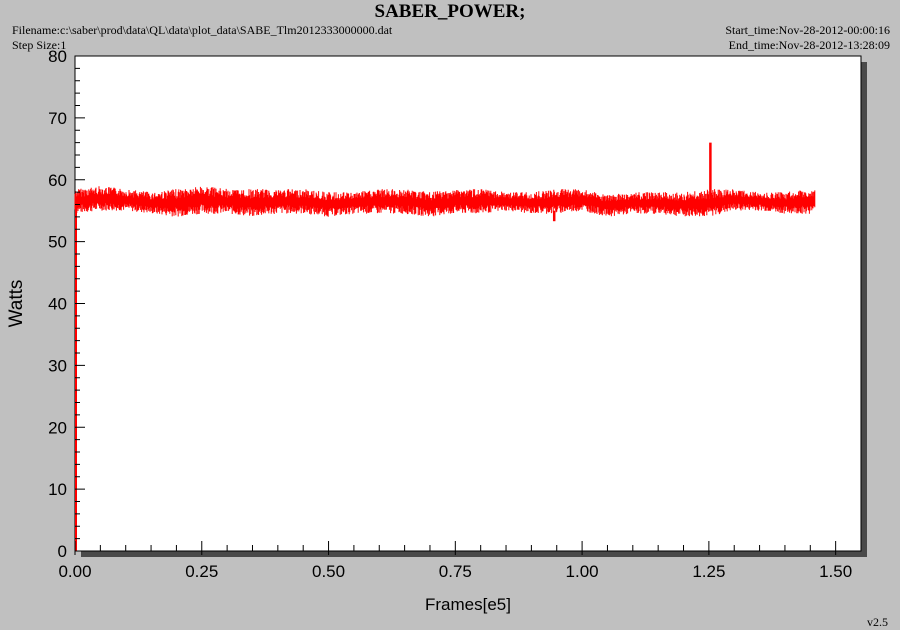  Describe the element at coordinates (57, 365) in the screenshot. I see `y-tick-label: 30` at that location.